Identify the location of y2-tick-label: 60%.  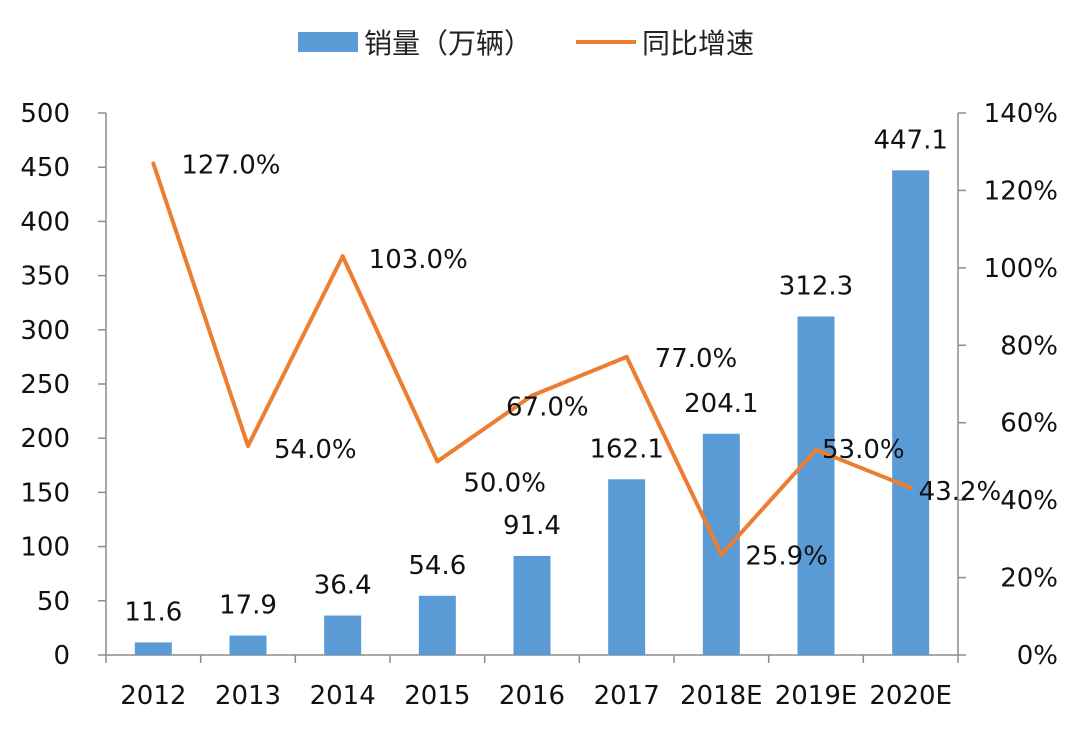
(1029, 424).